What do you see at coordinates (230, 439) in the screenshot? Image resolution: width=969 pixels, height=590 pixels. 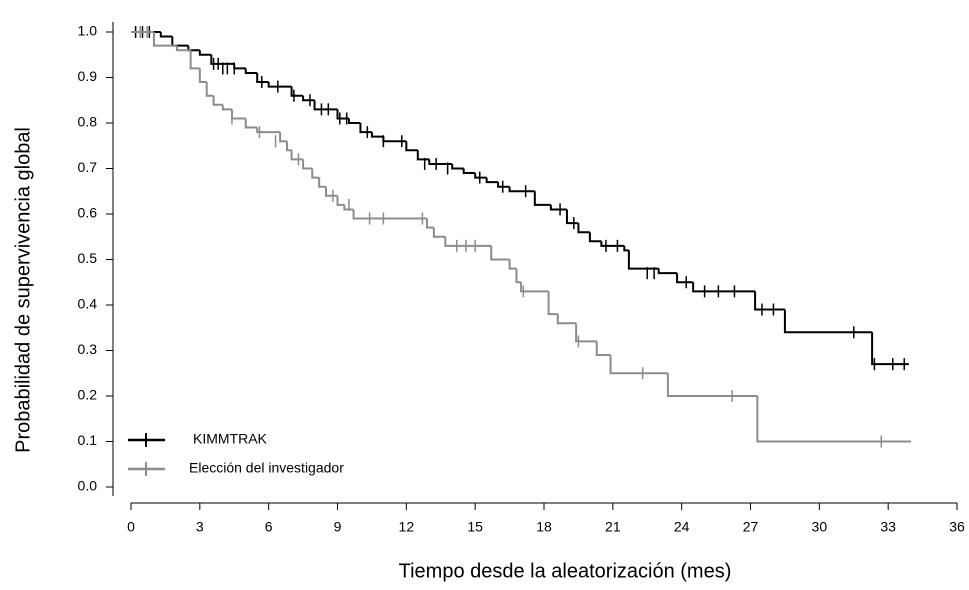 I see `legend-label: KIMMTRAK` at bounding box center [230, 439].